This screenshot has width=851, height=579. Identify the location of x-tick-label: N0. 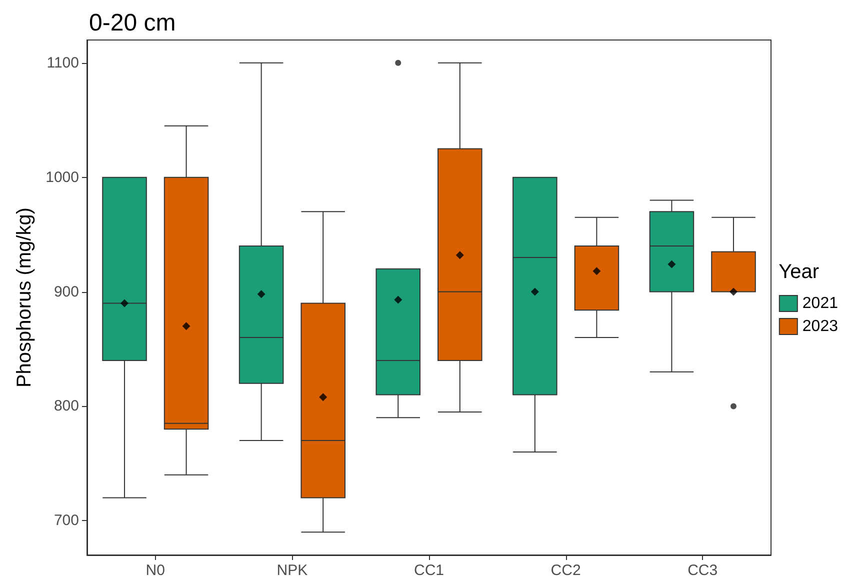
(155, 570).